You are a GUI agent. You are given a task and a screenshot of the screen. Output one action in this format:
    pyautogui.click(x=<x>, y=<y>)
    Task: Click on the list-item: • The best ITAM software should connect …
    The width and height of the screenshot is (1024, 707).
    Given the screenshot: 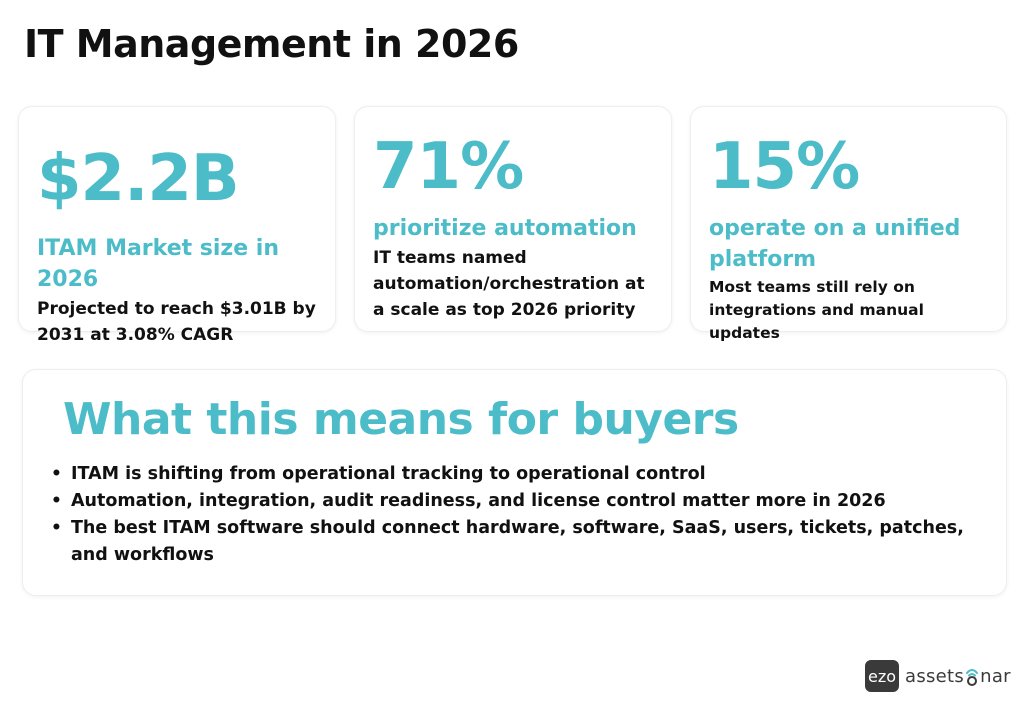 What is the action you would take?
    pyautogui.click(x=526, y=542)
    